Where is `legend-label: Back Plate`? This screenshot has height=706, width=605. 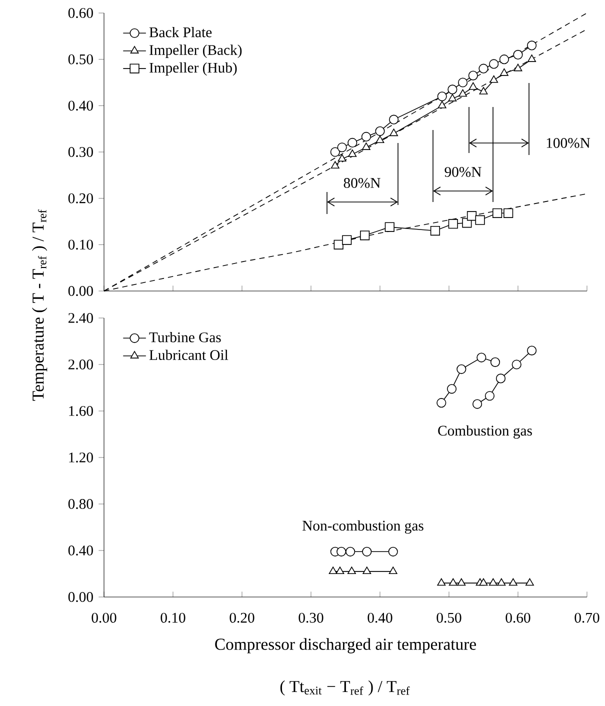 legend-label: Back Plate is located at coordinates (181, 32).